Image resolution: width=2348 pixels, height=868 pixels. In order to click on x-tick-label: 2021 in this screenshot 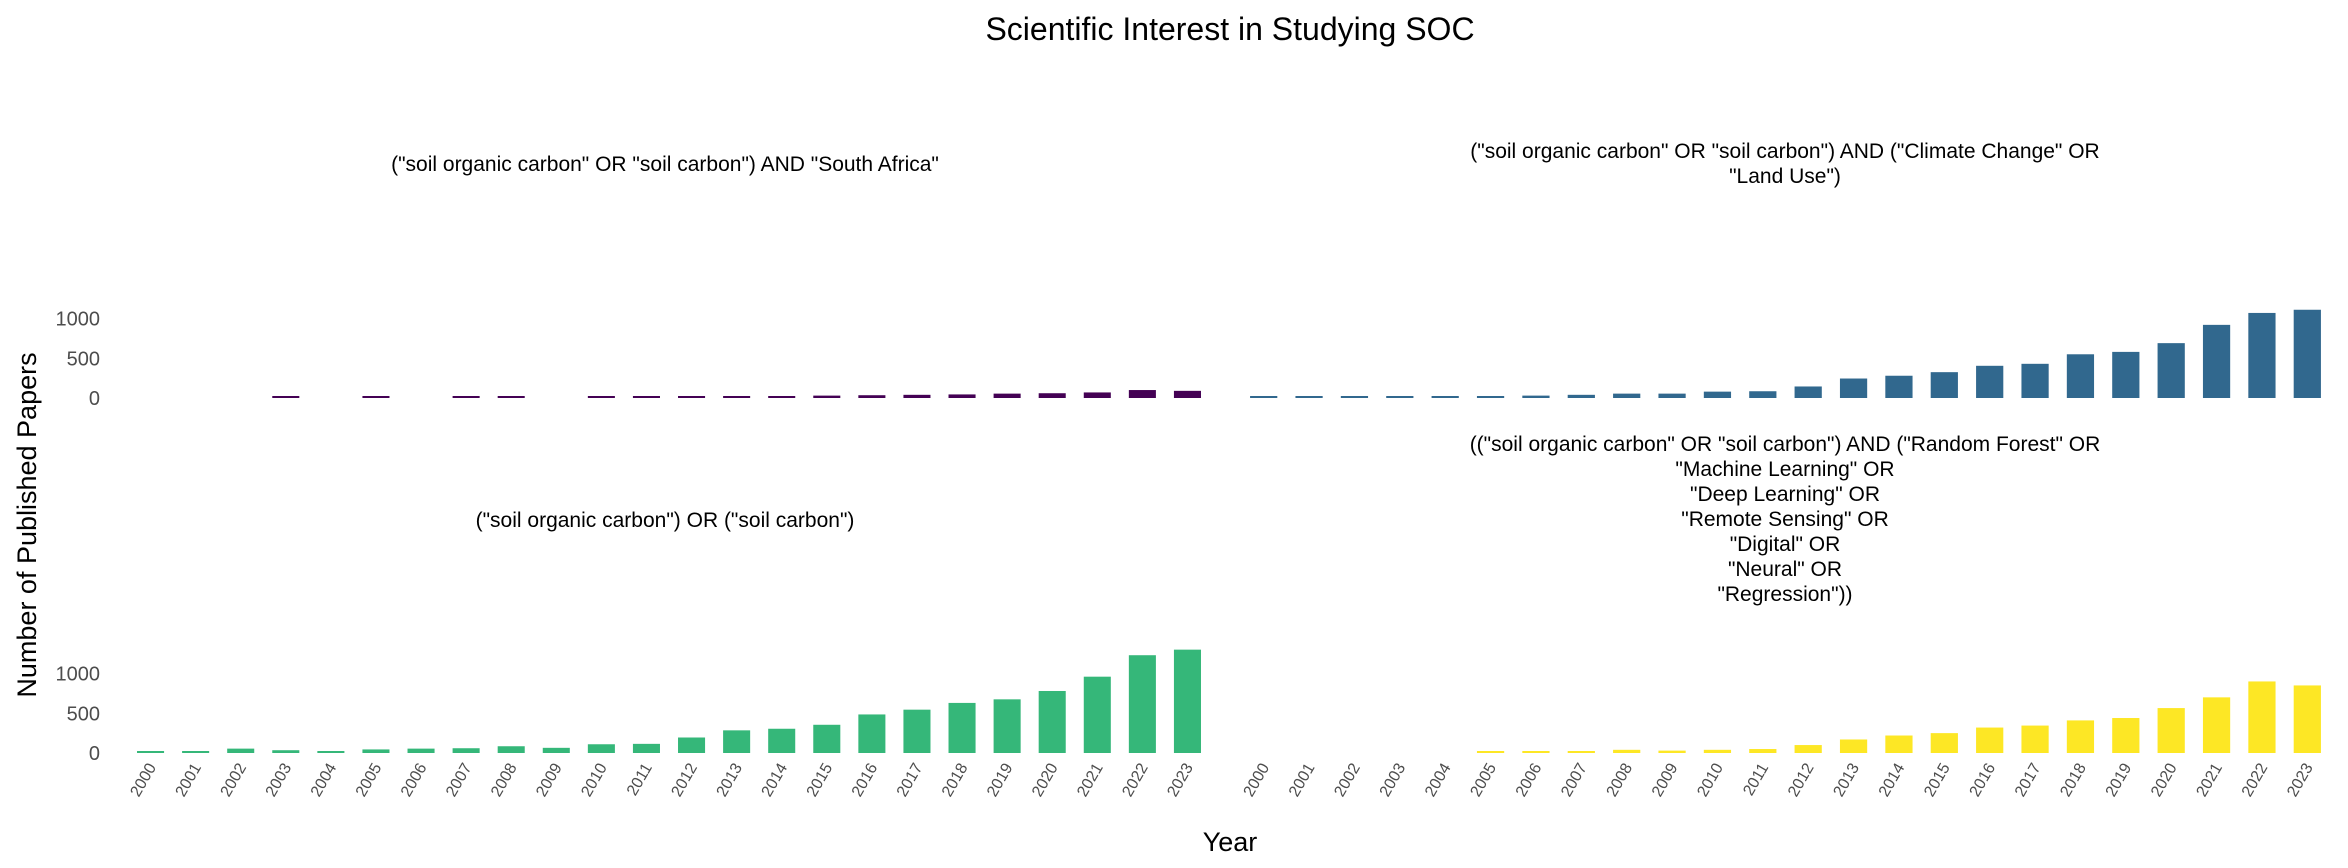, I will do `click(1090, 779)`.